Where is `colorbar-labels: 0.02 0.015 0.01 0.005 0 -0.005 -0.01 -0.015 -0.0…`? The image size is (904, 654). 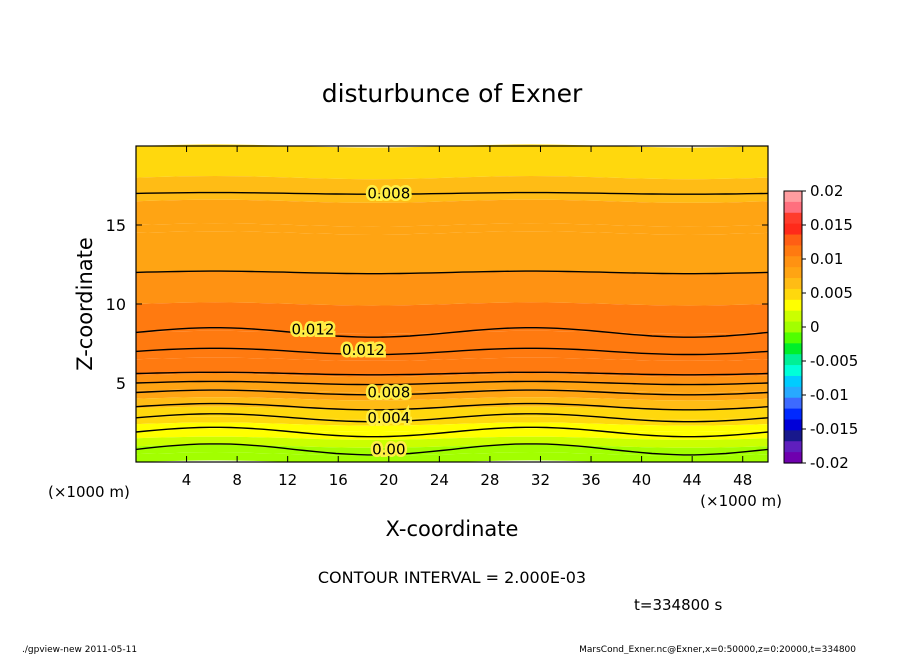
colorbar-labels: 0.02 0.015 0.01 0.005 0 -0.005 -0.01 -0.015 -0.0… is located at coordinates (830, 327).